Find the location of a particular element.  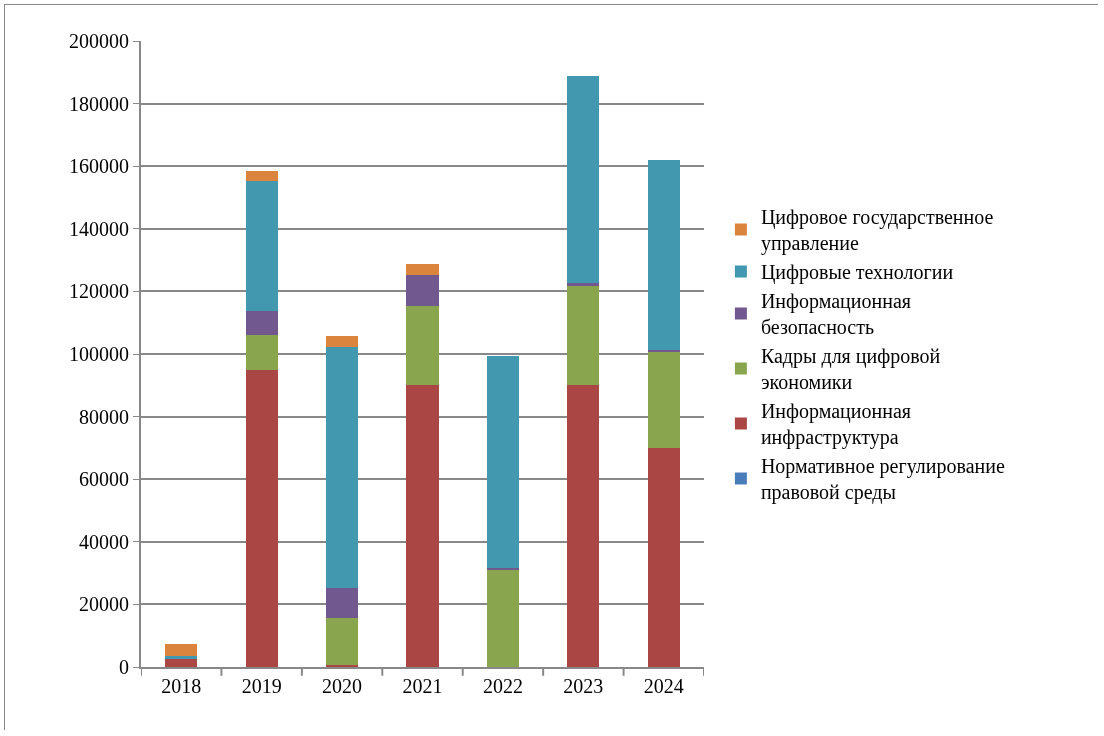

y-tick-label: 100000 is located at coordinates (99, 354).